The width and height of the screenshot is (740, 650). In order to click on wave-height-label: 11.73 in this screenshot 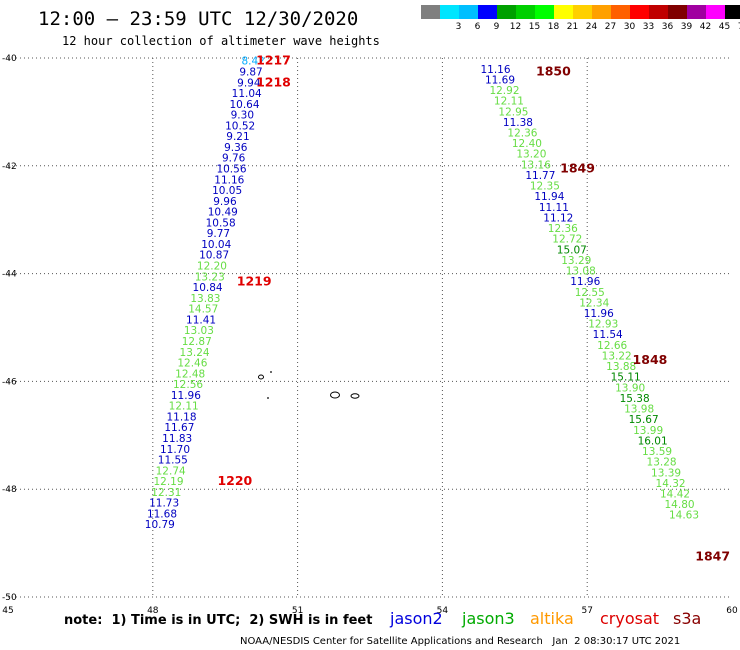, I will do `click(164, 504)`.